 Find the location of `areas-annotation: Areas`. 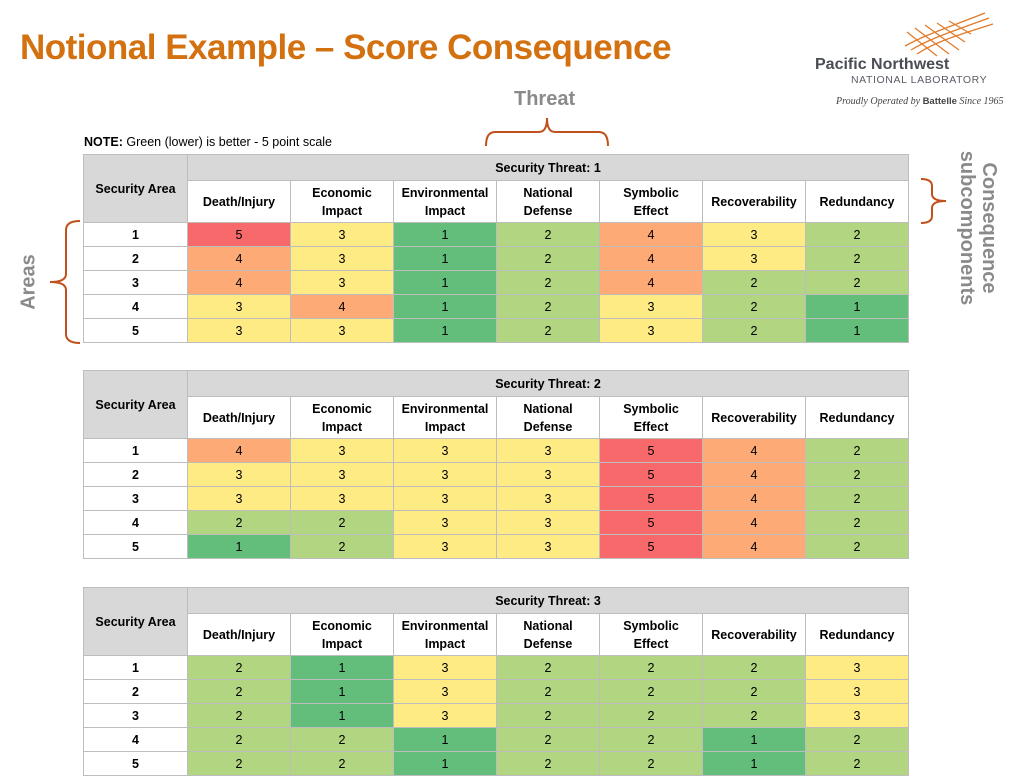

areas-annotation: Areas is located at coordinates (28, 282).